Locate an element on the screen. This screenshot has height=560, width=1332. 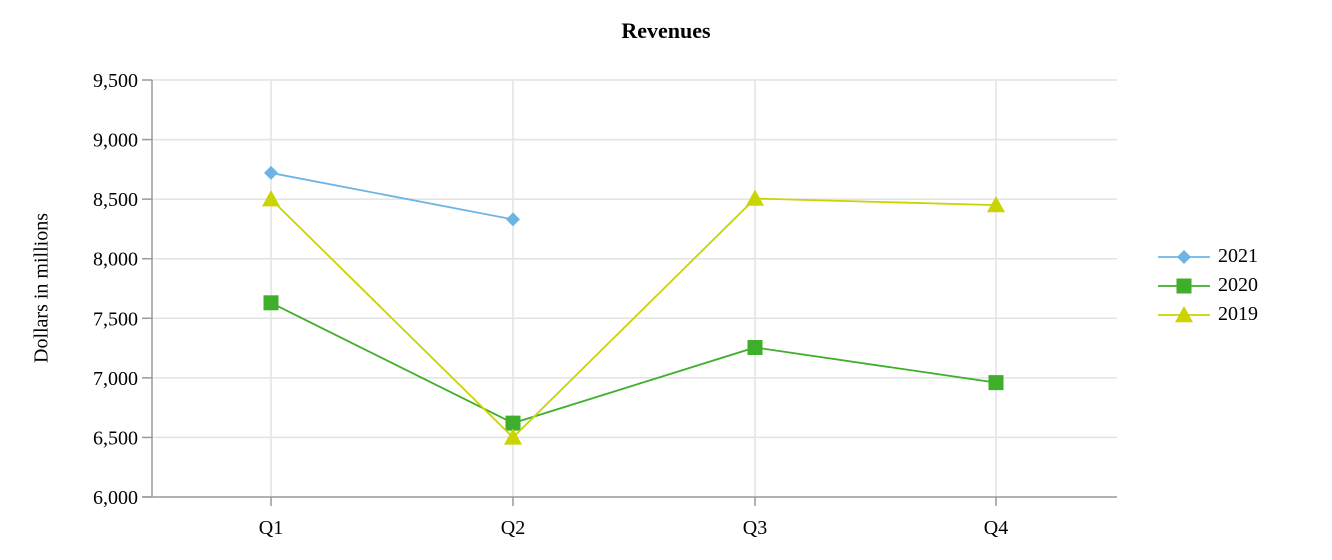
legend: 2021 2020 2019 is located at coordinates (1208, 285).